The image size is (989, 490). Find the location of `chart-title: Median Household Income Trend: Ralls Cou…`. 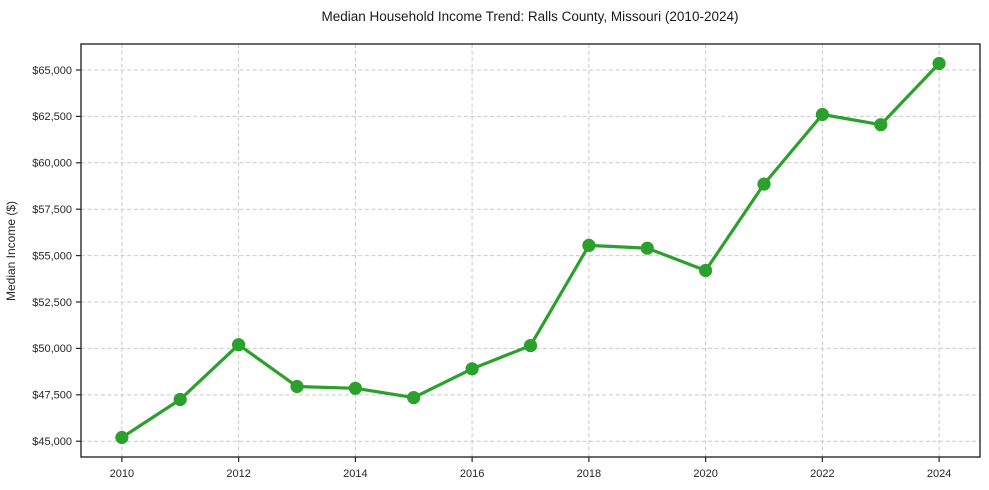

chart-title: Median Household Income Trend: Ralls Cou… is located at coordinates (530, 16).